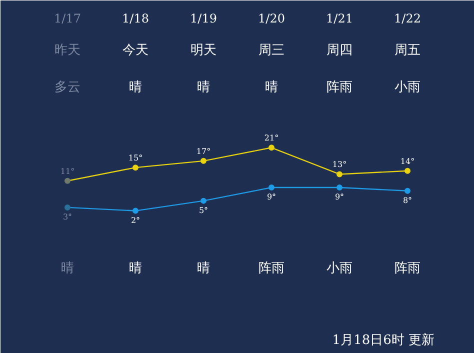 This screenshot has width=474, height=353. What do you see at coordinates (339, 165) in the screenshot?
I see `data-label: 13°` at bounding box center [339, 165].